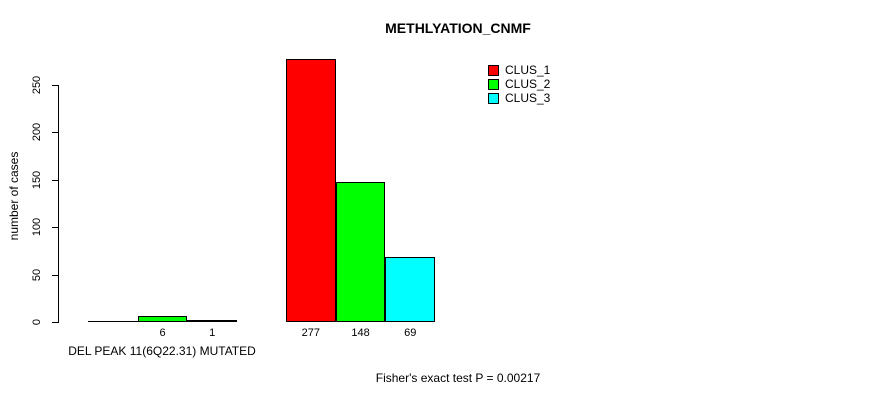 This screenshot has width=890, height=400. I want to click on bar-value-label: 6, so click(162, 333).